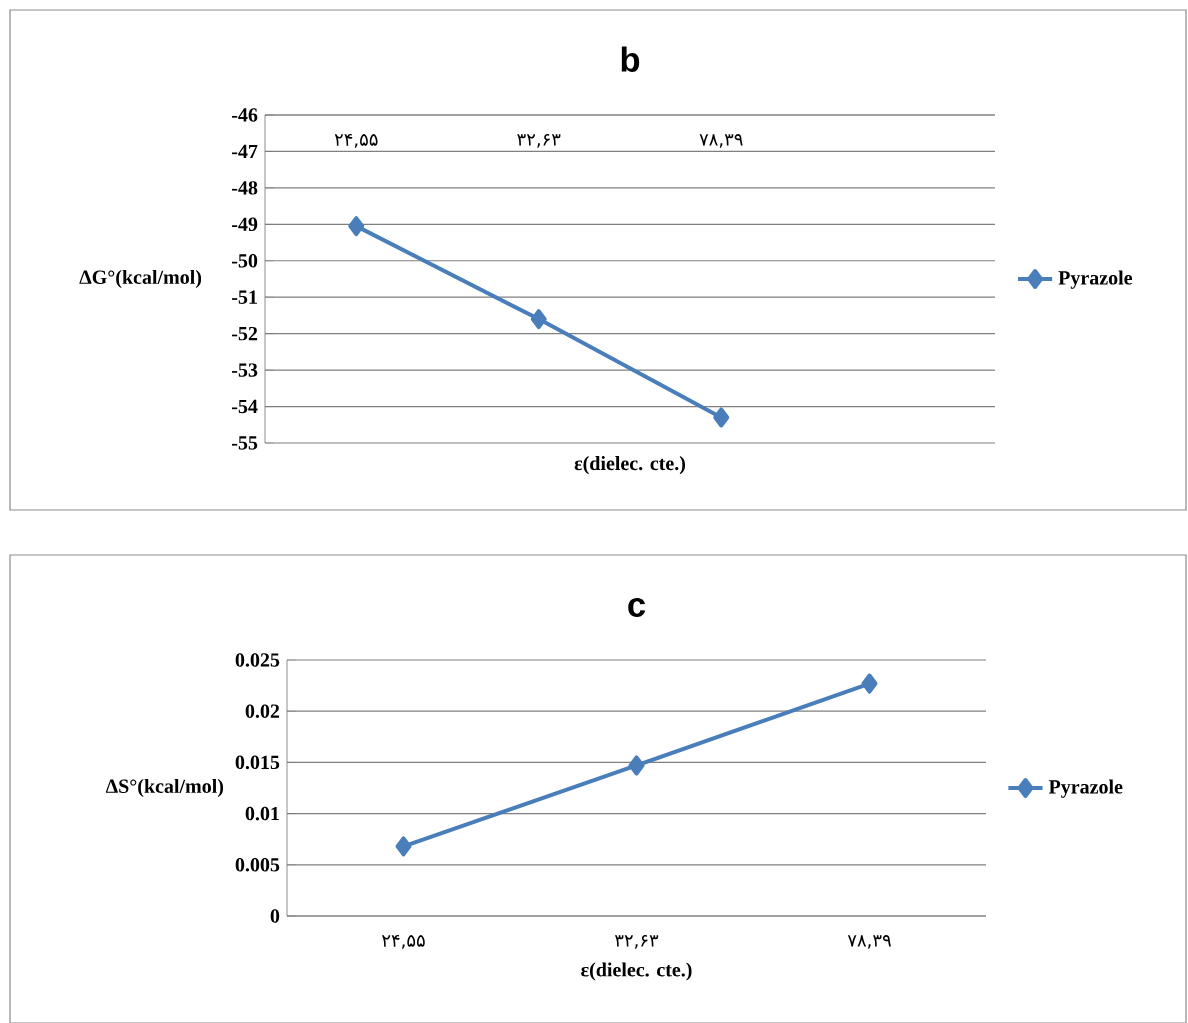  What do you see at coordinates (164, 788) in the screenshot?
I see `y-axis-title: ΔS°(kcal/mol)` at bounding box center [164, 788].